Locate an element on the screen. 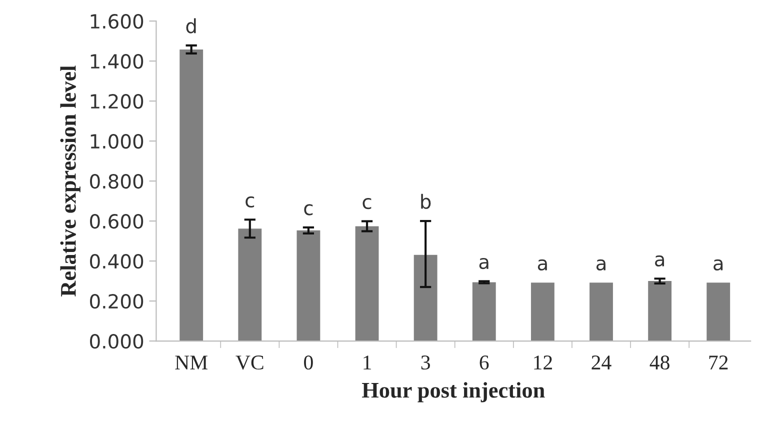  y-tick-label: 1.600 is located at coordinates (117, 21).